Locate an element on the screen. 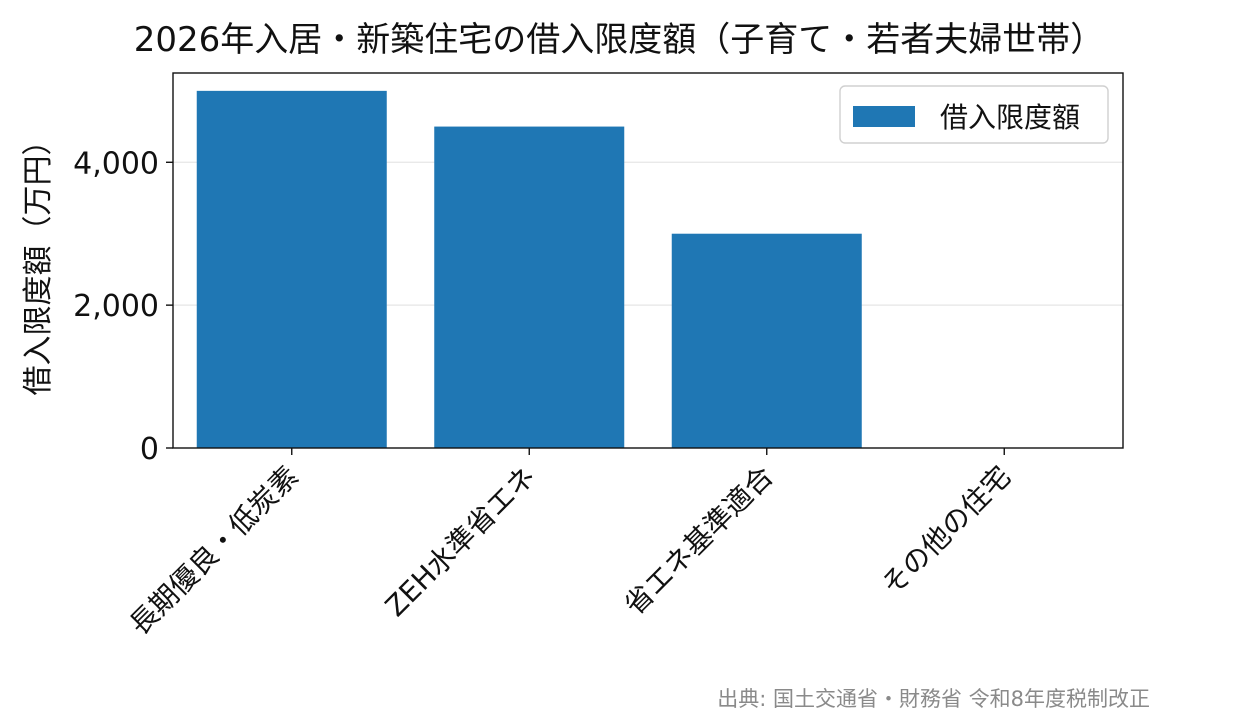 This screenshot has height=725, width=1238. legend-box is located at coordinates (974, 114).